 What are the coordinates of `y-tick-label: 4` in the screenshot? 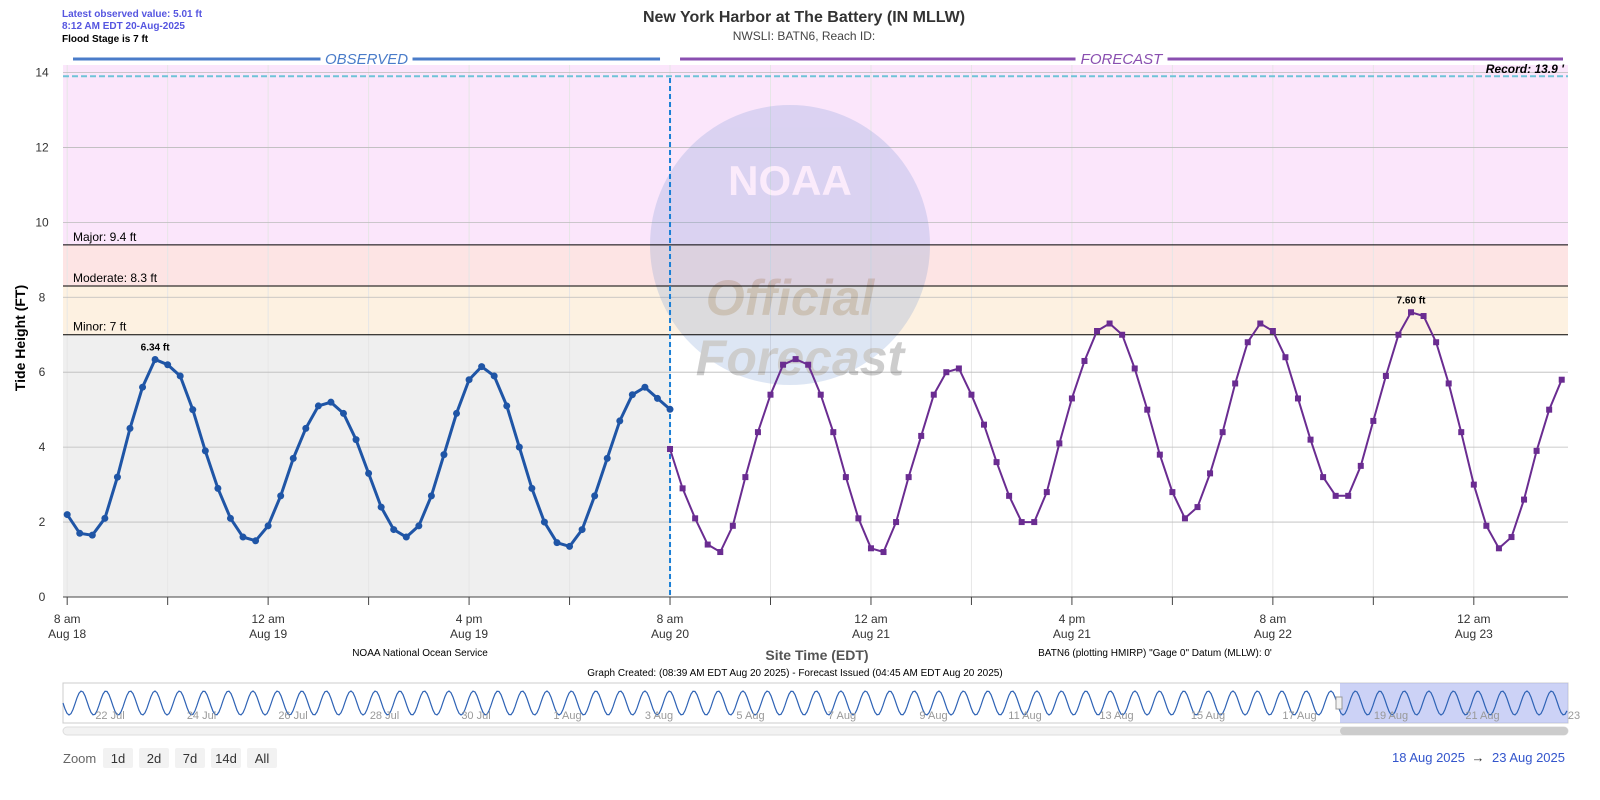 It's located at (42, 447).